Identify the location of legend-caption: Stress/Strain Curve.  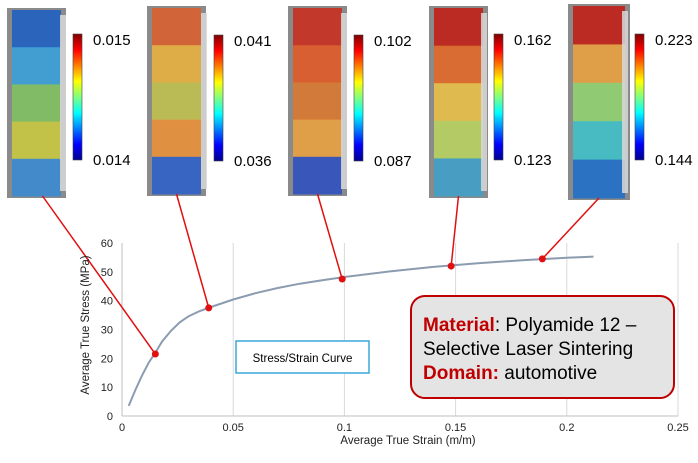
(302, 357).